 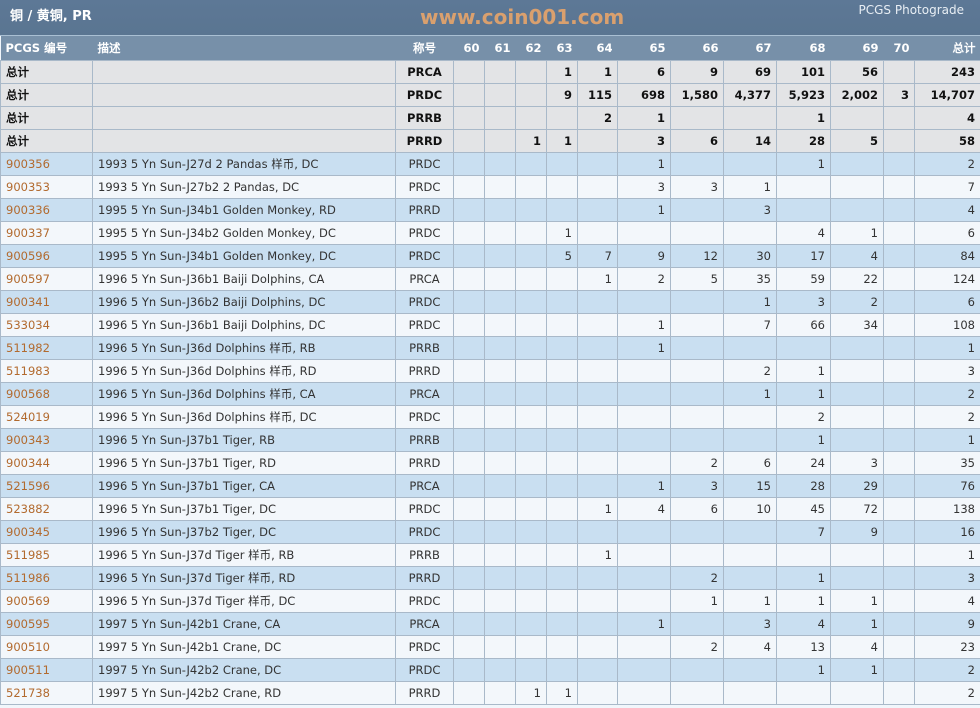 I want to click on pcgs-number-link: 533034, so click(x=46, y=325).